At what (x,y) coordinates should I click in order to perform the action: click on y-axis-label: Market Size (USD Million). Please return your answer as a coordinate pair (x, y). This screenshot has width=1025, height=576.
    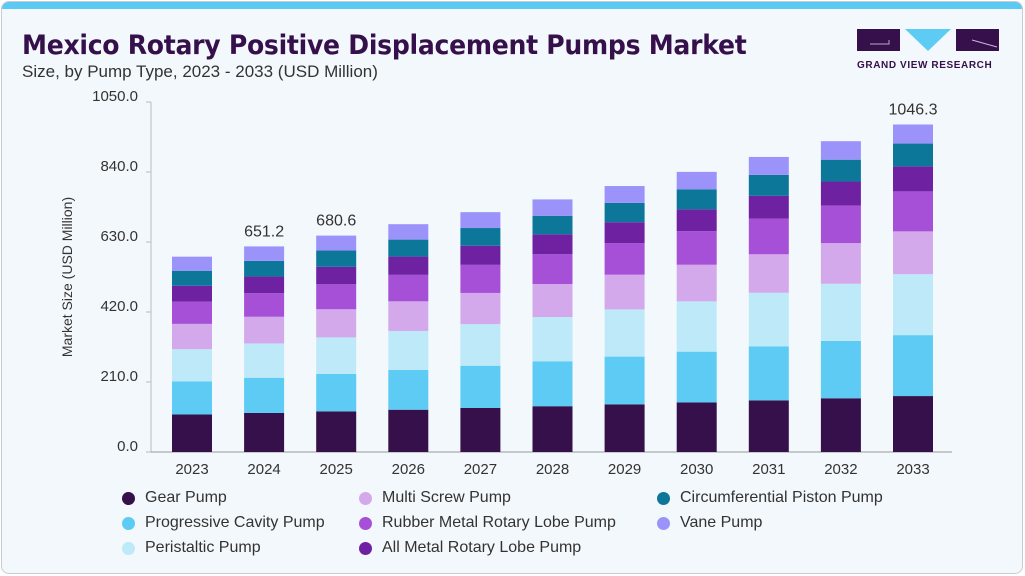
    Looking at the image, I should click on (67, 277).